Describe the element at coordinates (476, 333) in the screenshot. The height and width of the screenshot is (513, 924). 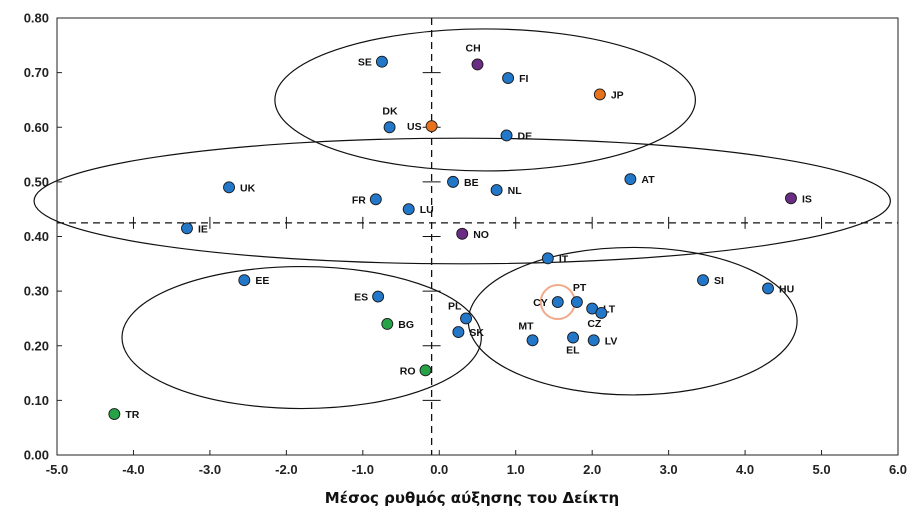
I see `point-label-sk: SK` at that location.